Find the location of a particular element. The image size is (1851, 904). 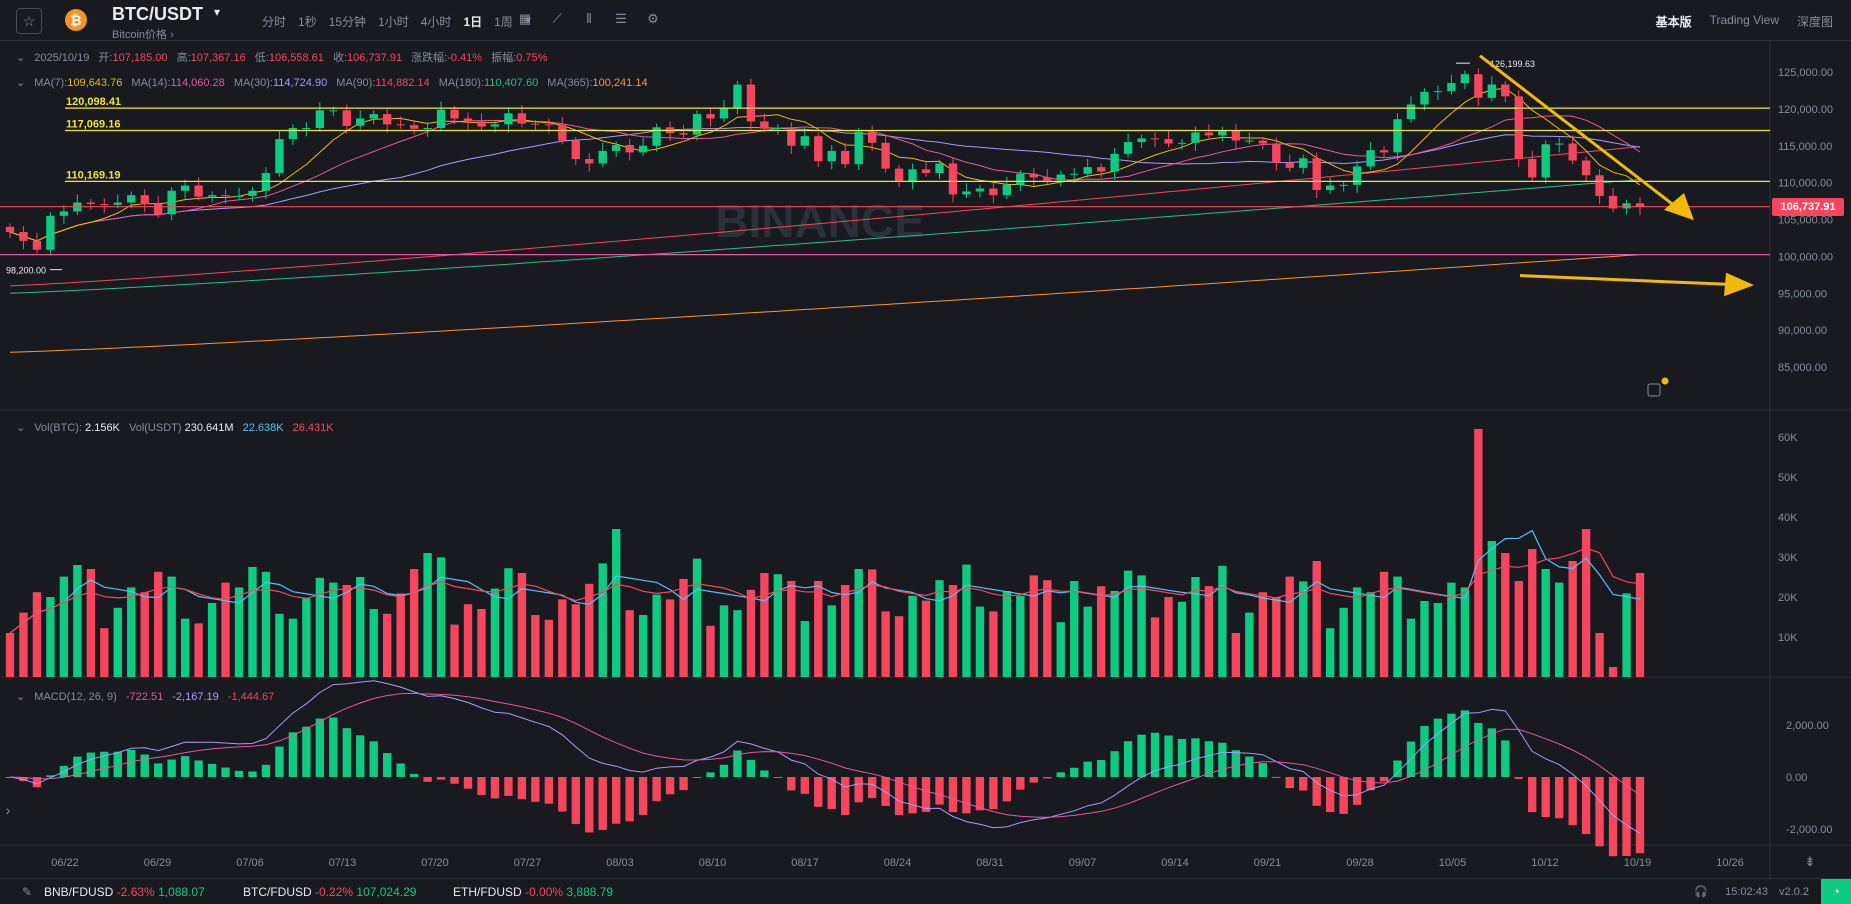

caret-down-icon: ▾ is located at coordinates (217, 12).